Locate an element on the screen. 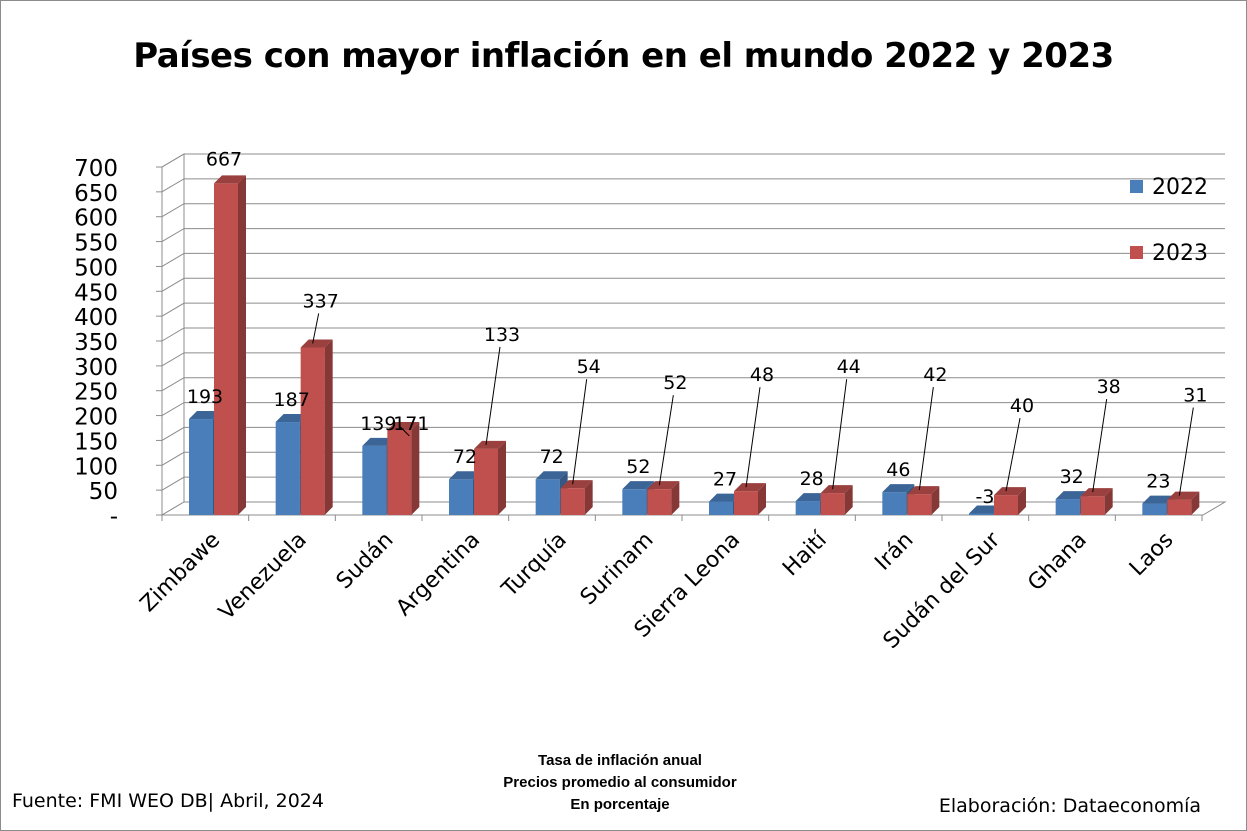 This screenshot has height=831, width=1247. y-tick-label: 150 is located at coordinates (96, 442).